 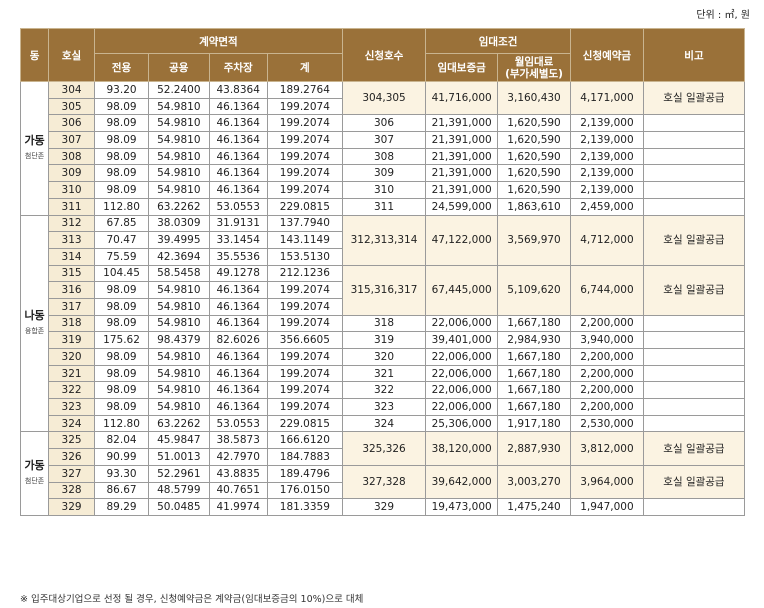 What do you see at coordinates (71, 323) in the screenshot?
I see `hosil-cell: 318` at bounding box center [71, 323].